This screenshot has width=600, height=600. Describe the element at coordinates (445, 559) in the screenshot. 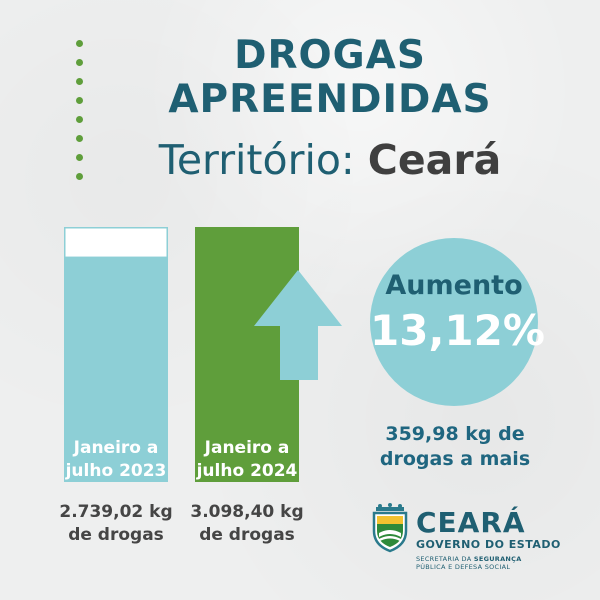

I see `org-department-prefix: SECRETARIA DA` at that location.